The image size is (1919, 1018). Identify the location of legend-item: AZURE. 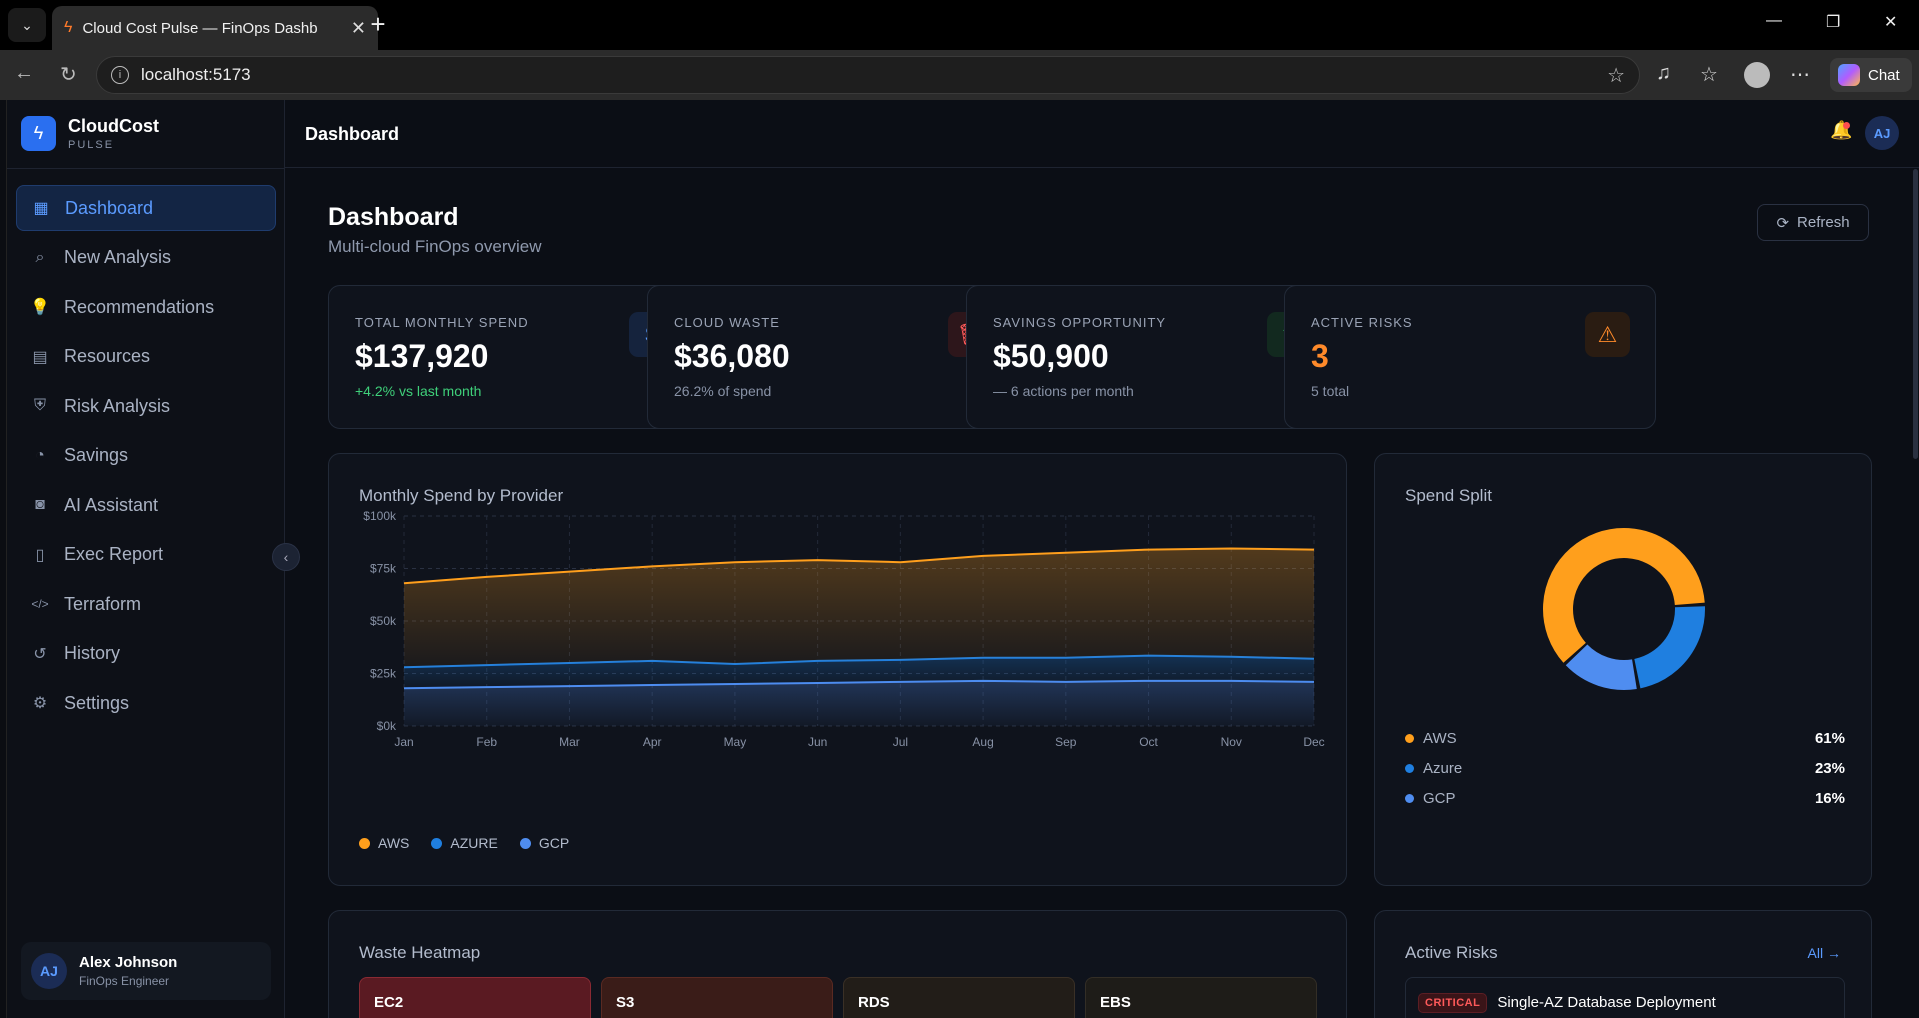
(464, 843).